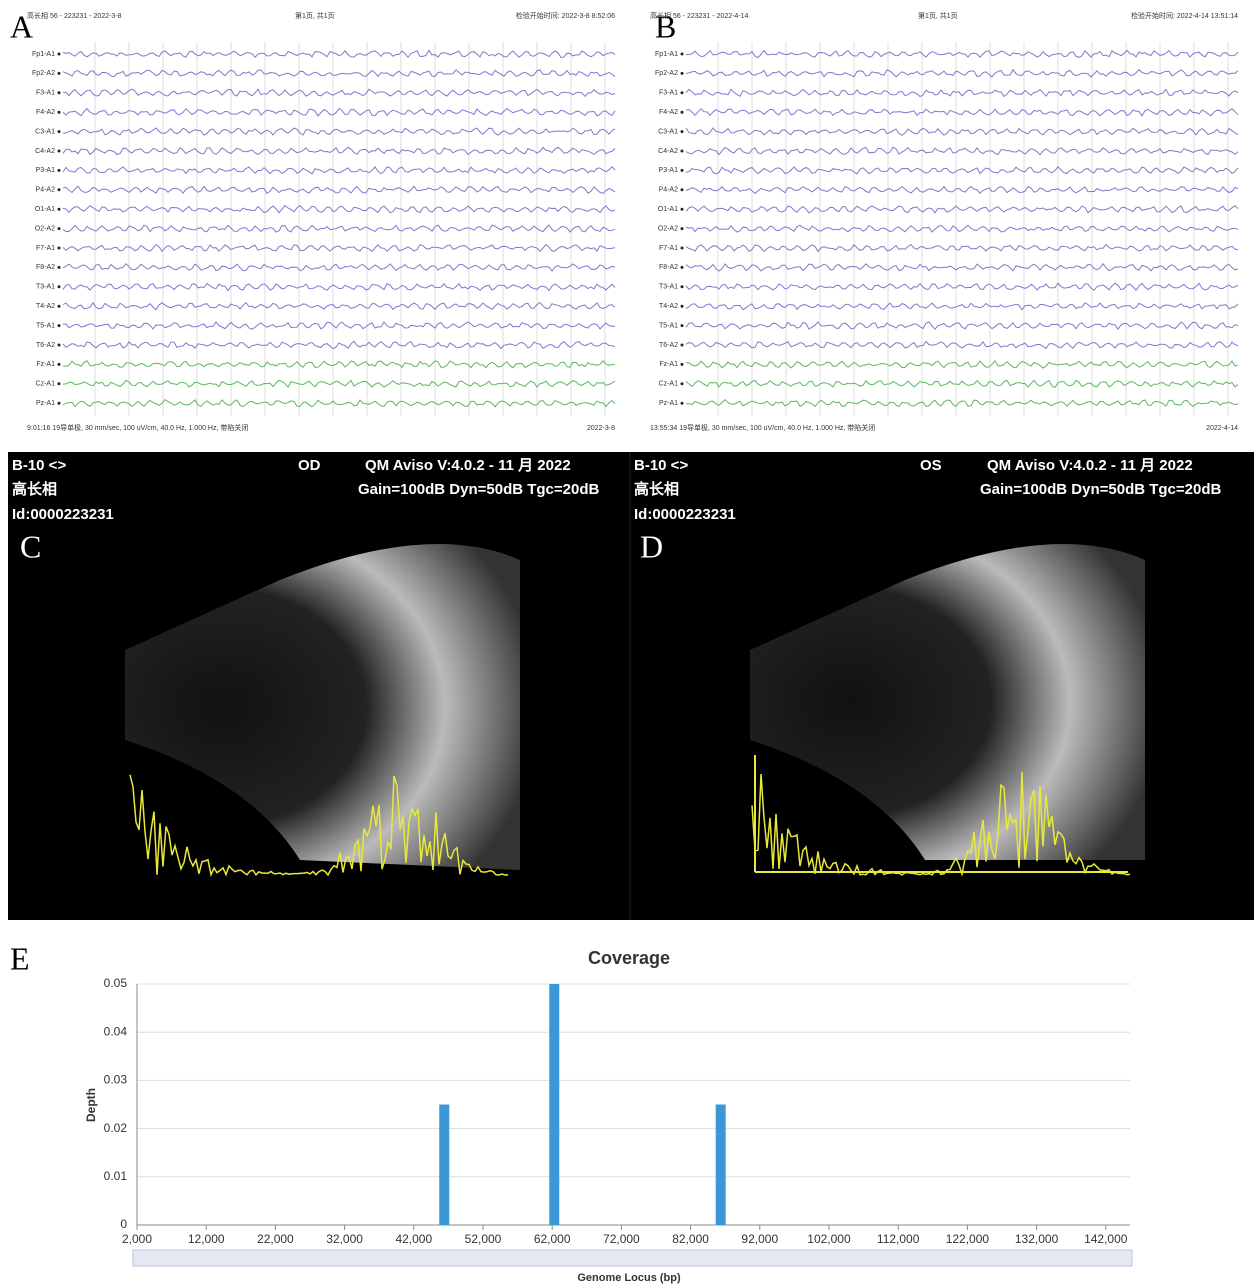 This screenshot has height=1286, width=1254. Describe the element at coordinates (565, 15) in the screenshot. I see `eeg-header: 检验开始时间: 2022-3-8 8:52:06` at that location.